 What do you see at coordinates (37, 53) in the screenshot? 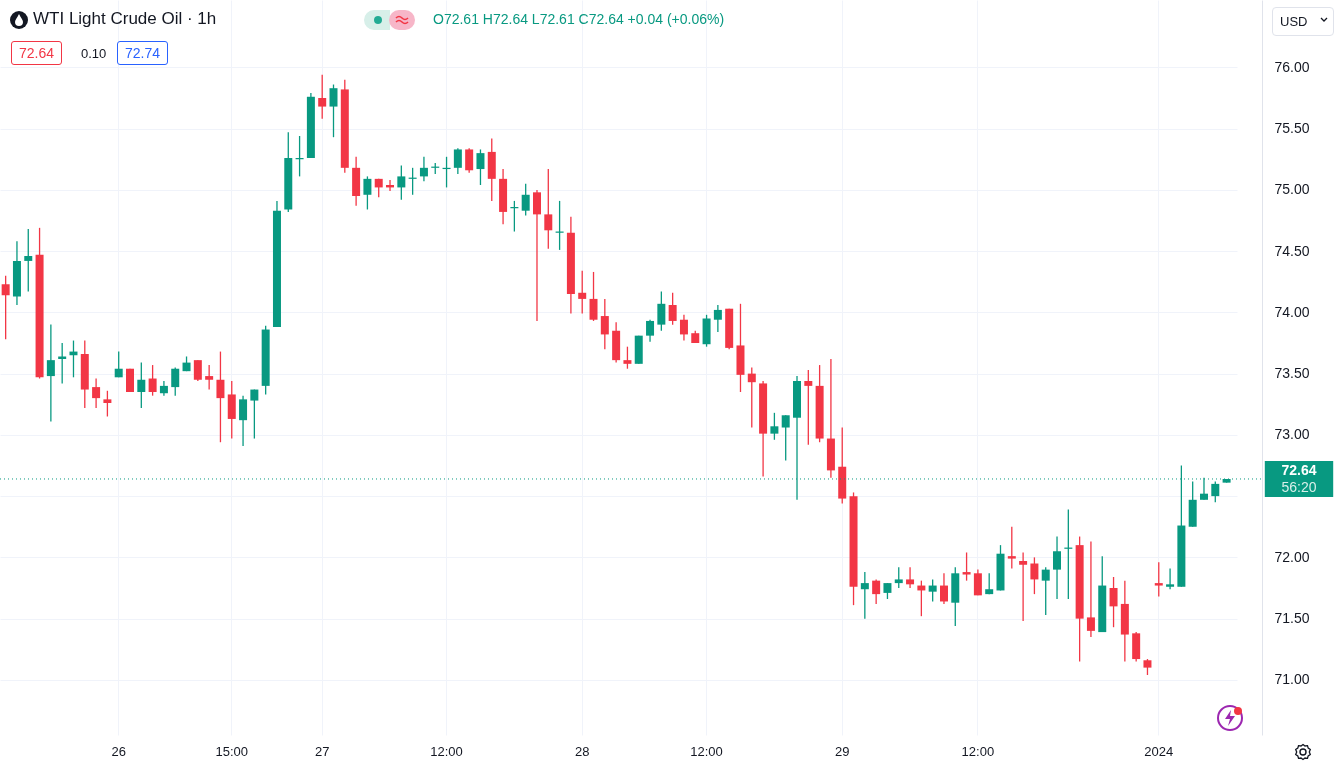
I see `annotation: 72.64` at bounding box center [37, 53].